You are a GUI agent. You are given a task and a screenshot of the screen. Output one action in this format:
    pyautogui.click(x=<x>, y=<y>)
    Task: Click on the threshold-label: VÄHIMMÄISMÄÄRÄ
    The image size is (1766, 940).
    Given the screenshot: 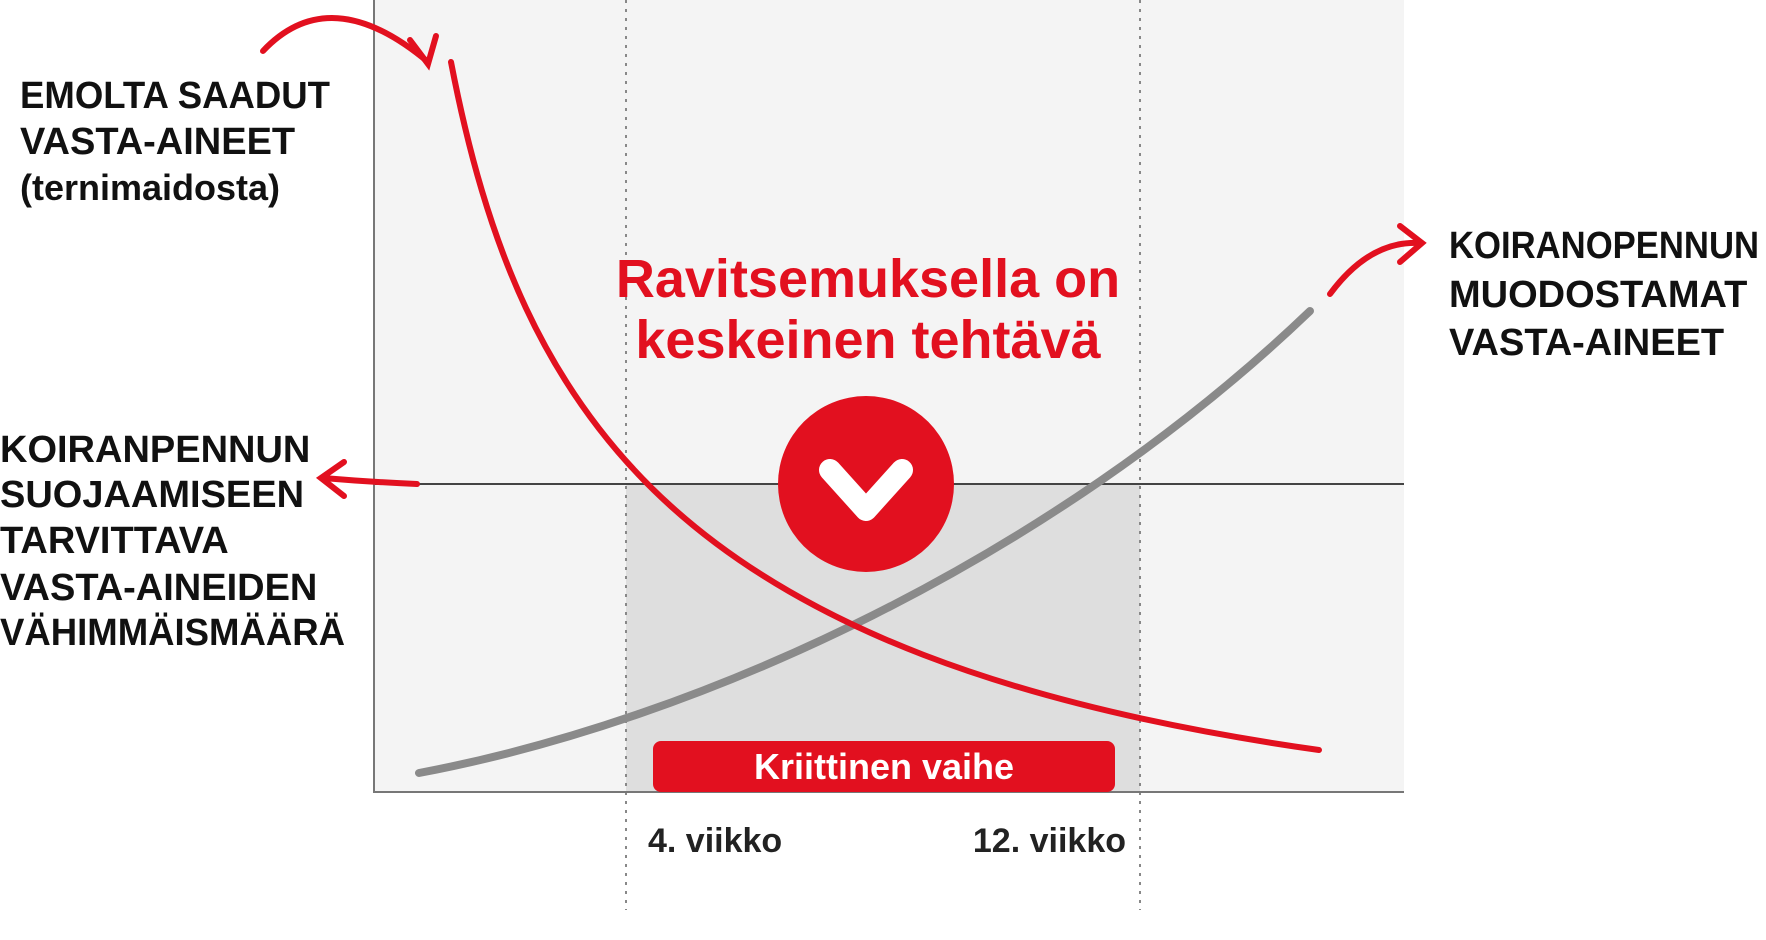 What is the action you would take?
    pyautogui.click(x=172, y=632)
    